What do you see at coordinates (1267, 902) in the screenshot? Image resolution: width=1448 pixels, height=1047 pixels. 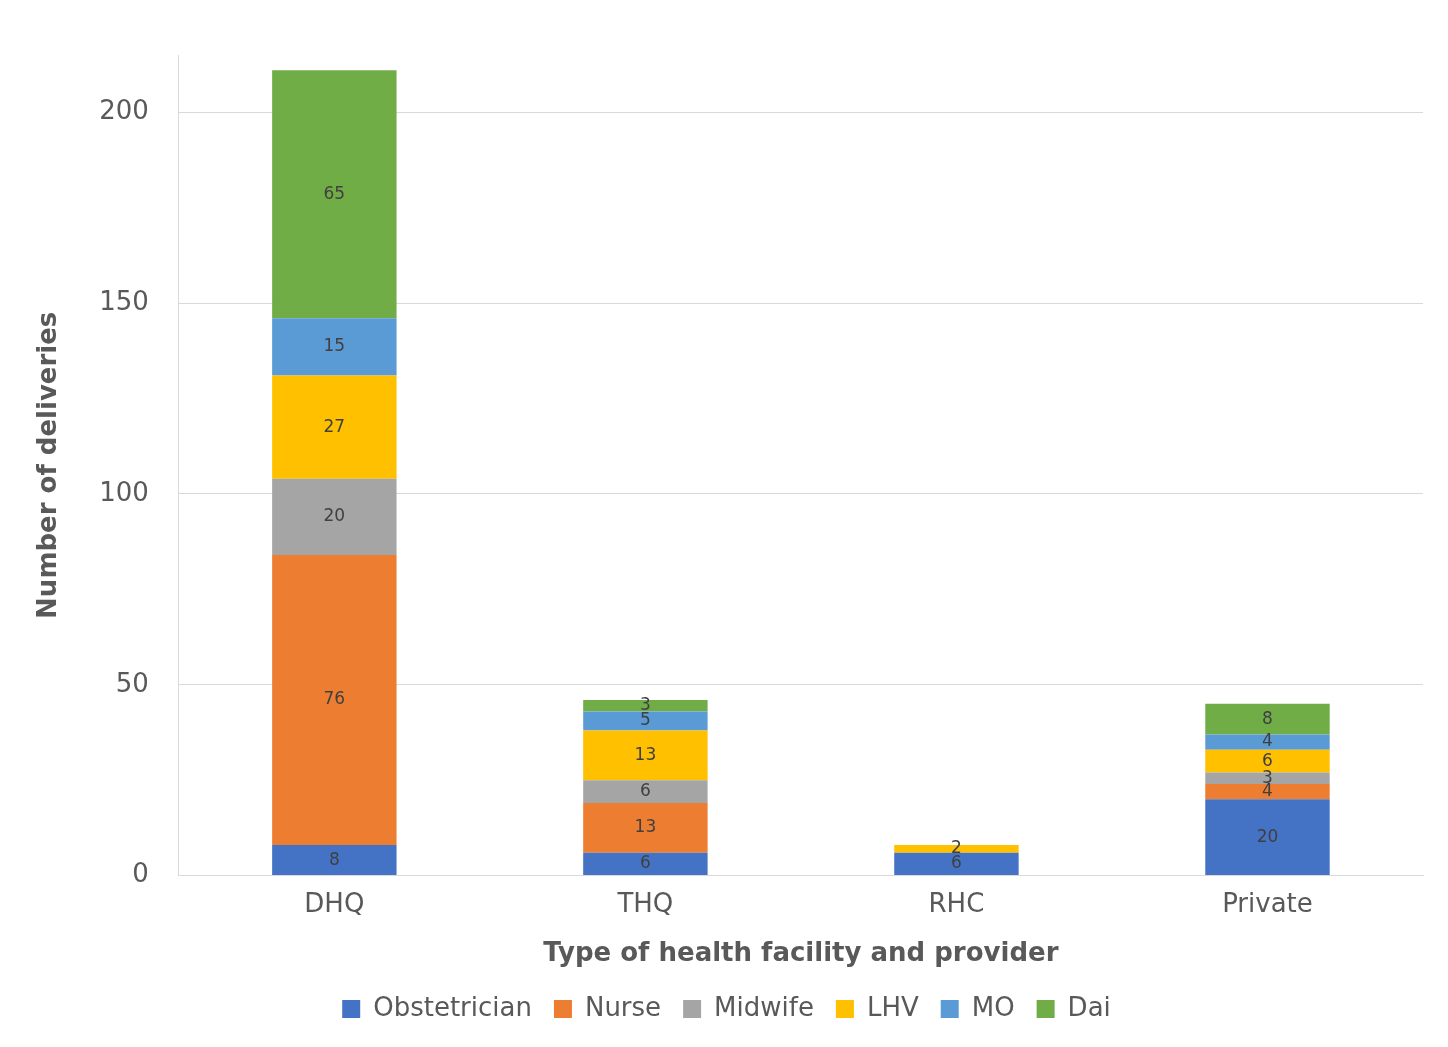 I see `x-tick-label: Private` at bounding box center [1267, 902].